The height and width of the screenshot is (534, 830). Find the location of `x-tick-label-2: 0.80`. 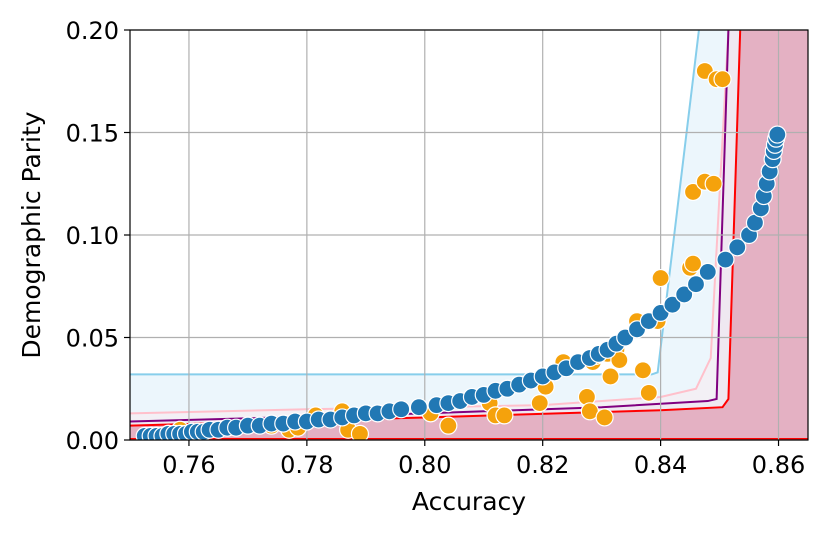

x-tick-label-2: 0.80 is located at coordinates (424, 465).